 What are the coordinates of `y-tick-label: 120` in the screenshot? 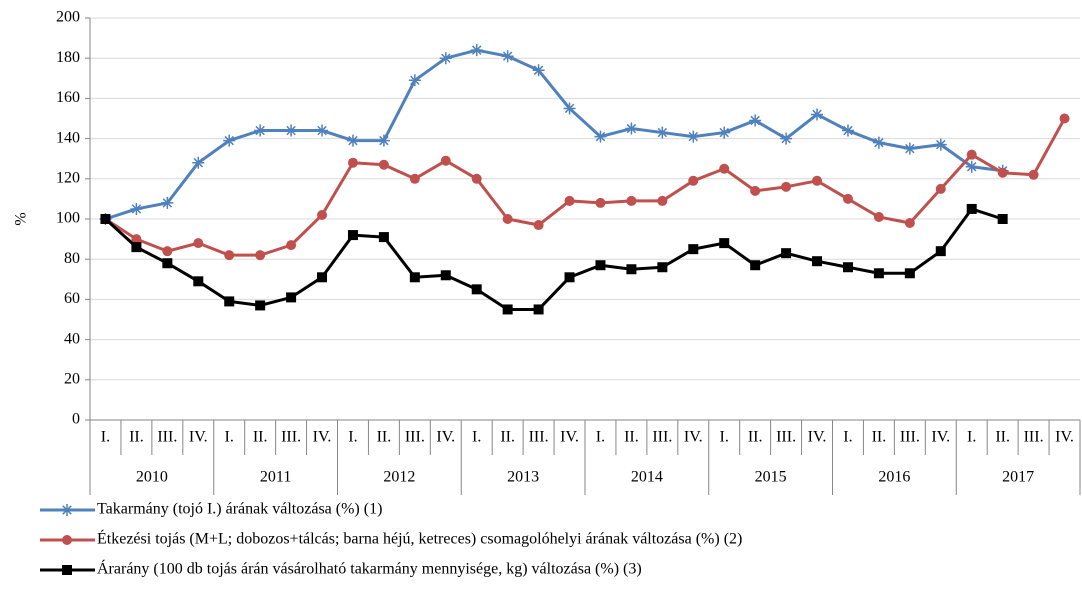 It's located at (68, 177).